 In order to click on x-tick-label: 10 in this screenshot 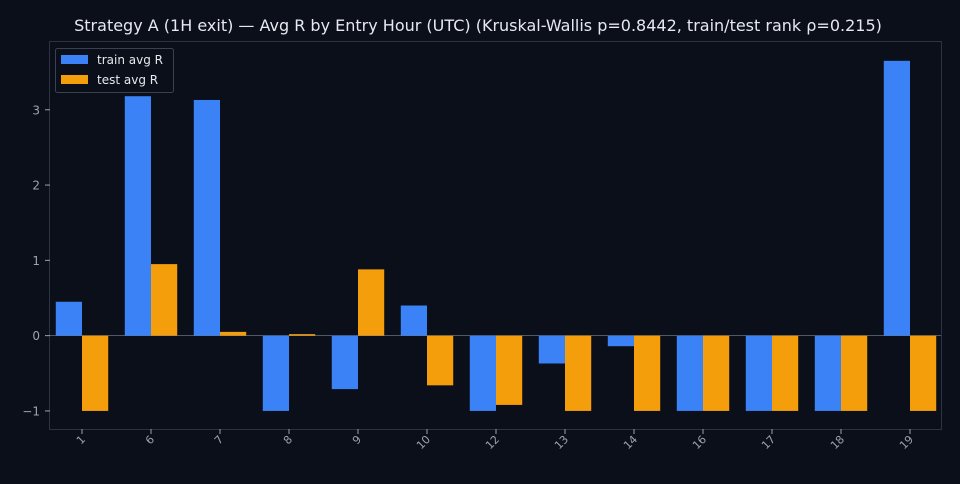, I will do `click(423, 442)`.